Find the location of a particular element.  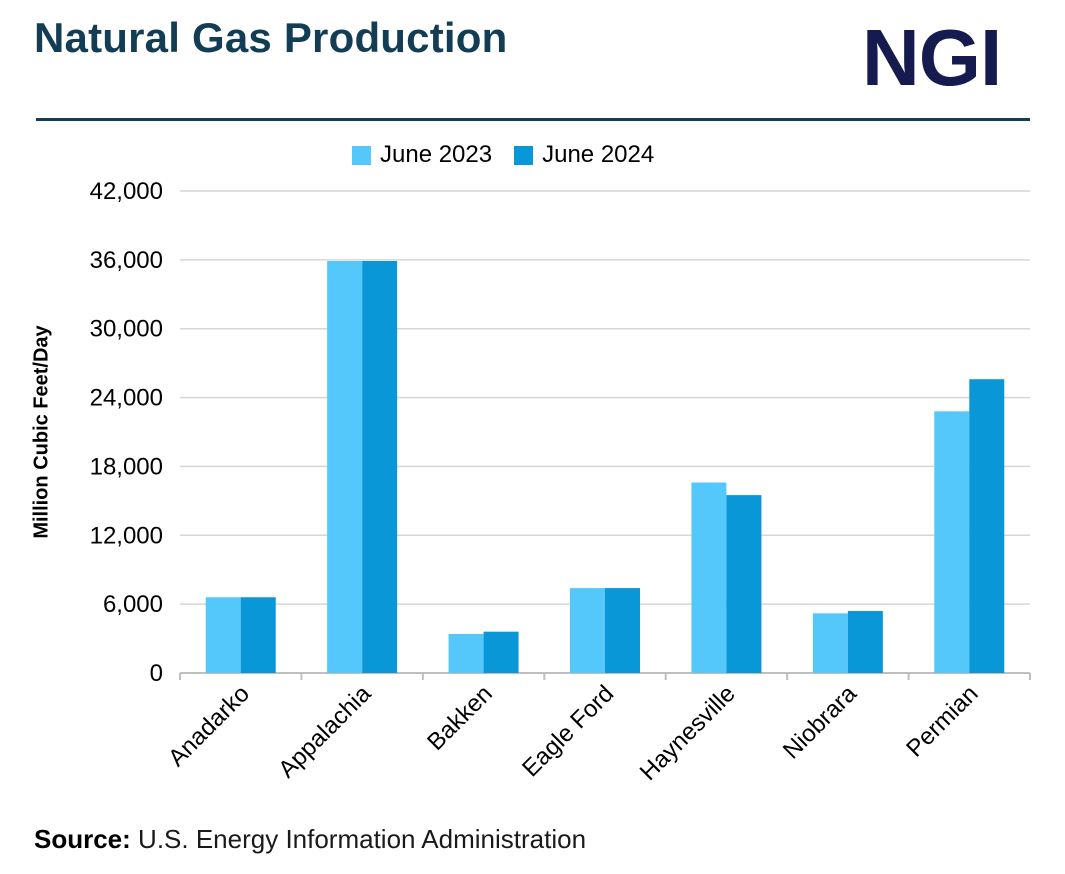

x-tick-label: Permian is located at coordinates (942, 721).